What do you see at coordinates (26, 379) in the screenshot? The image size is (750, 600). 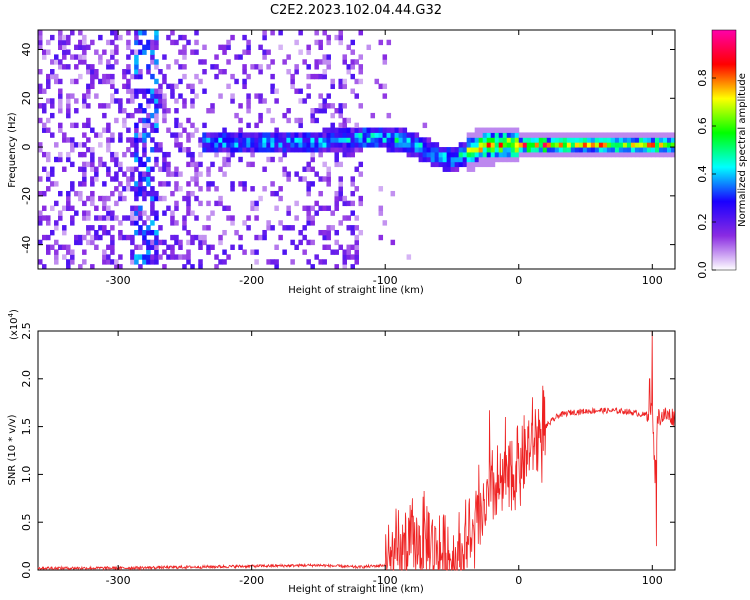 I see `y-tick-label: 2.0` at bounding box center [26, 379].